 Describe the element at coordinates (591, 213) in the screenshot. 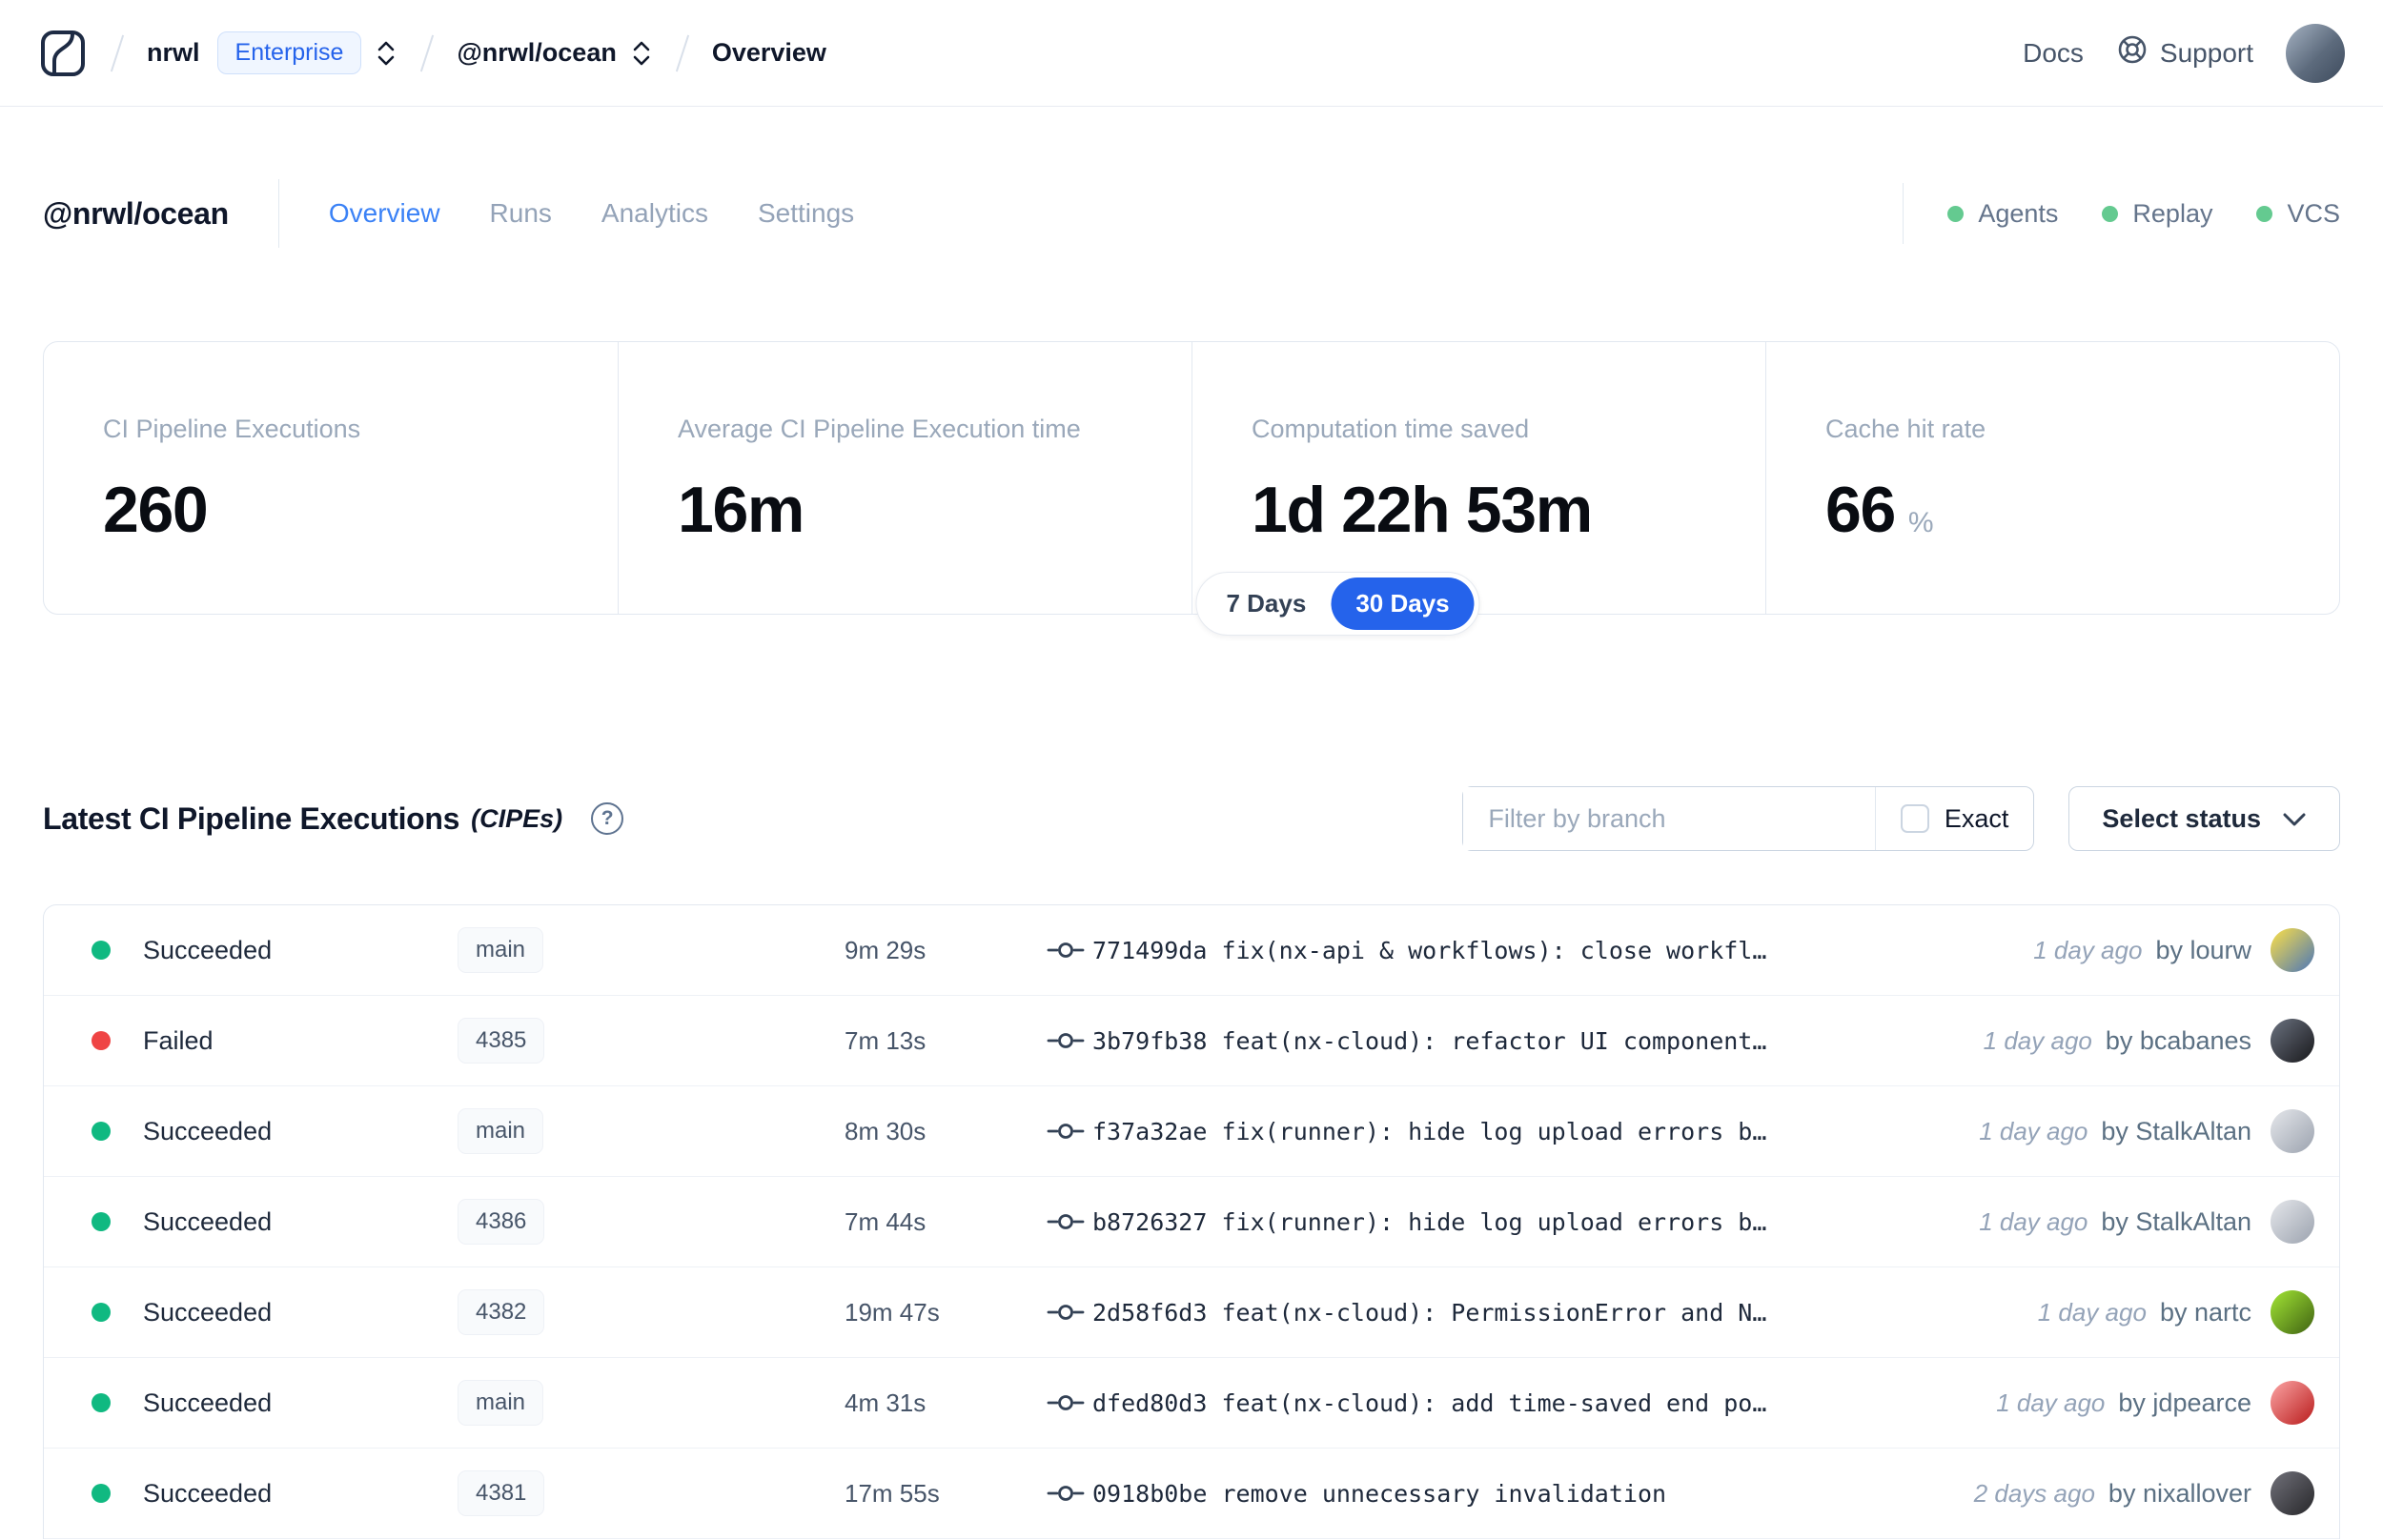

I see `workspace-tabs: Overview Runs Analytics Settings` at that location.